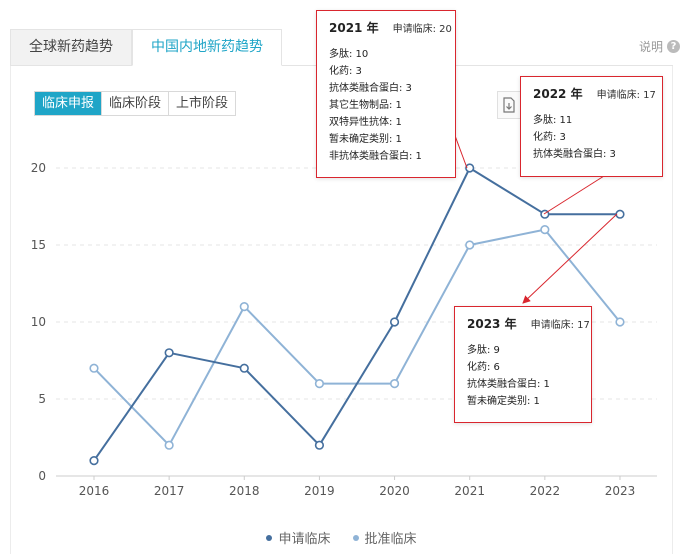 The width and height of the screenshot is (683, 554). Describe the element at coordinates (94, 491) in the screenshot. I see `x-tick-label: 2016` at that location.